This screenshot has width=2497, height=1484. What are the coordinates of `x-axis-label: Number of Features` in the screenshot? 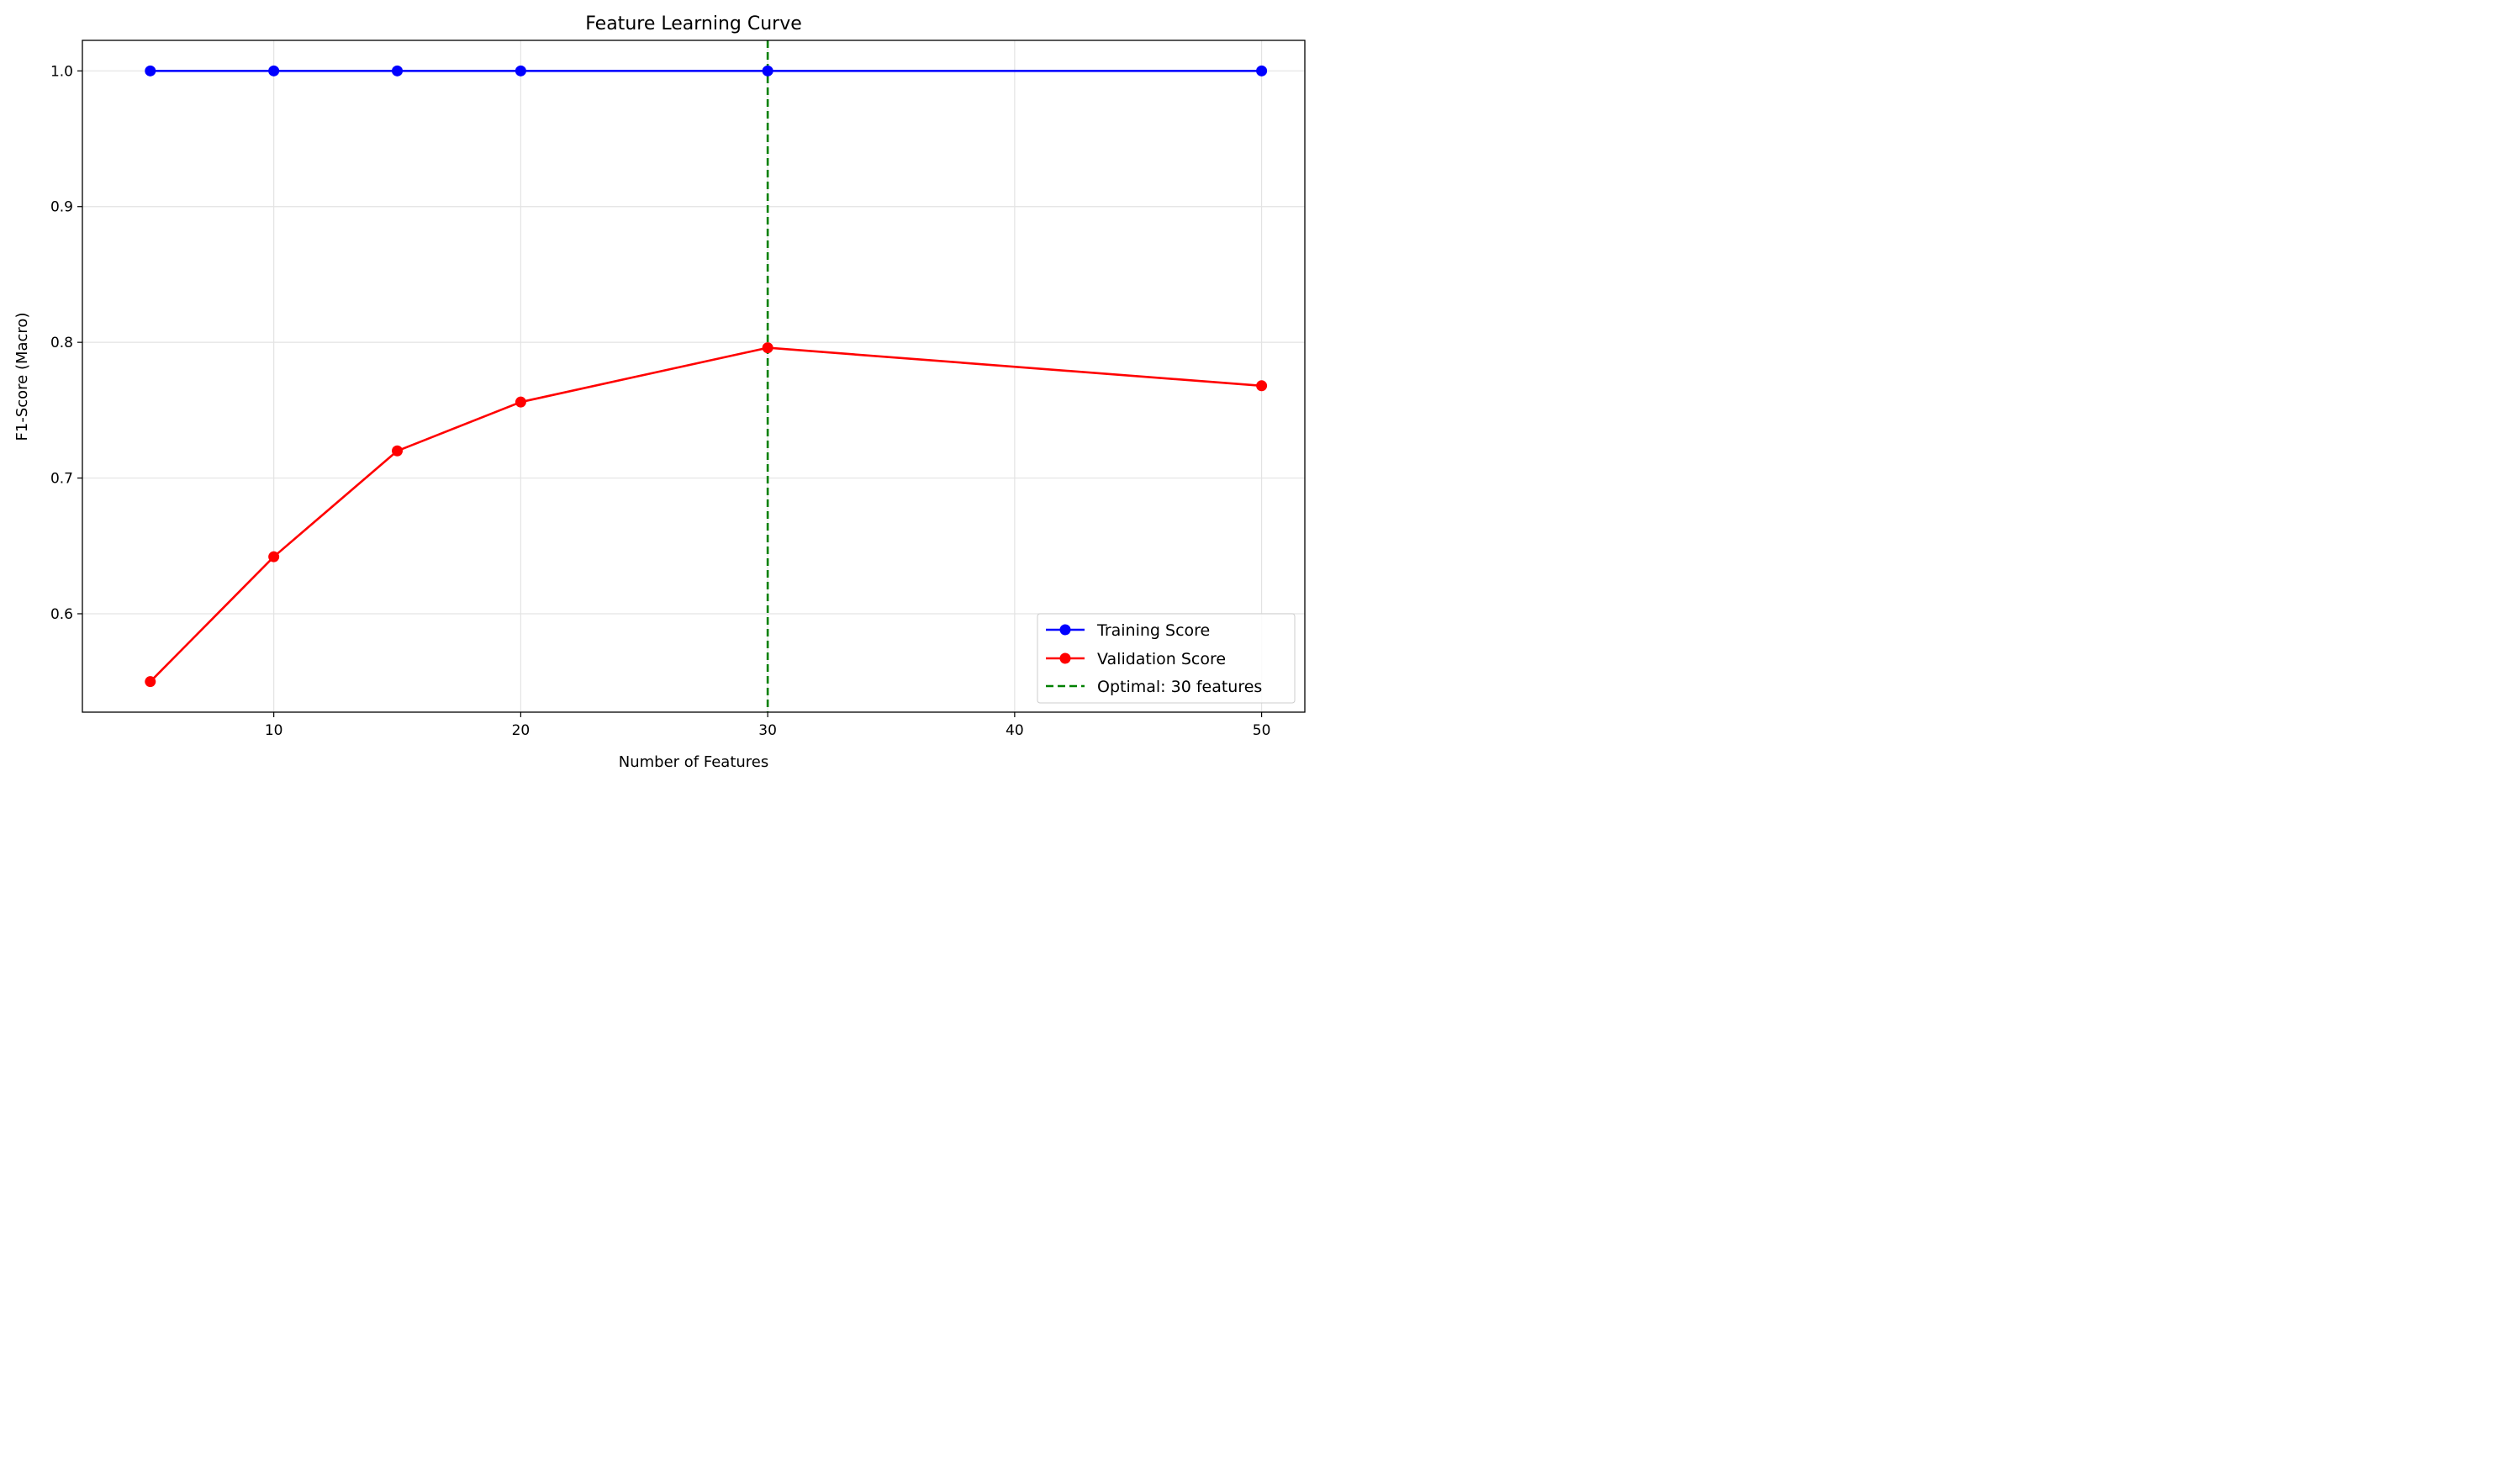 It's located at (694, 762).